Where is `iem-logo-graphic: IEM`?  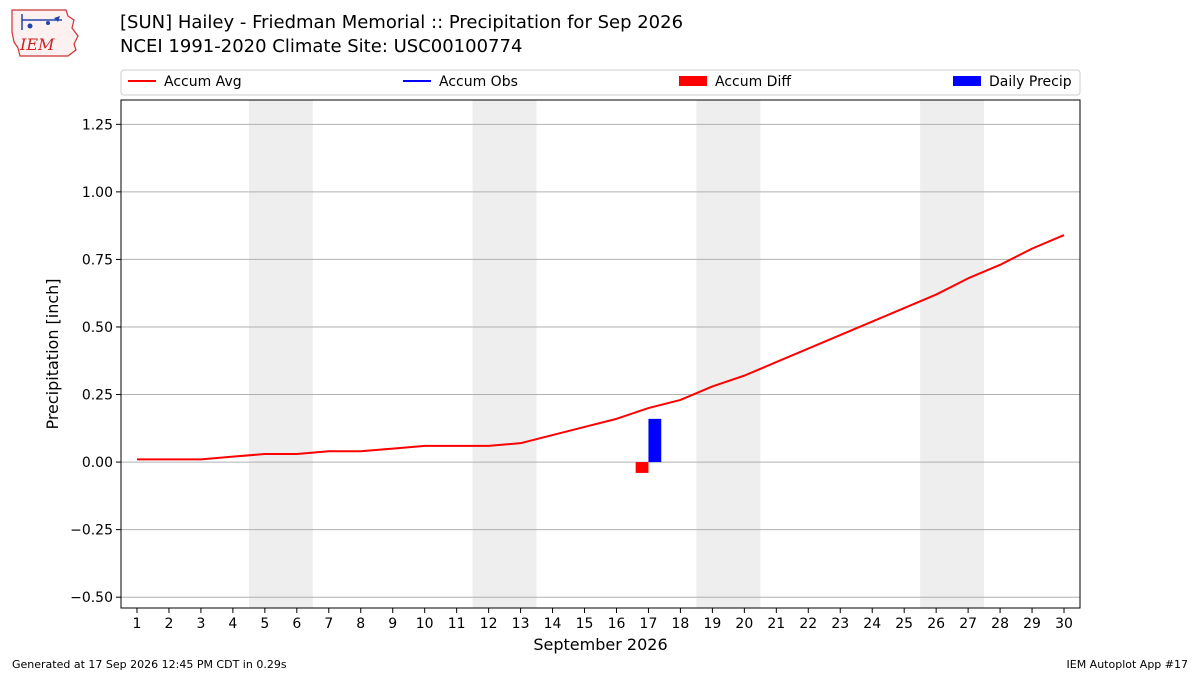 iem-logo-graphic: IEM is located at coordinates (45, 33).